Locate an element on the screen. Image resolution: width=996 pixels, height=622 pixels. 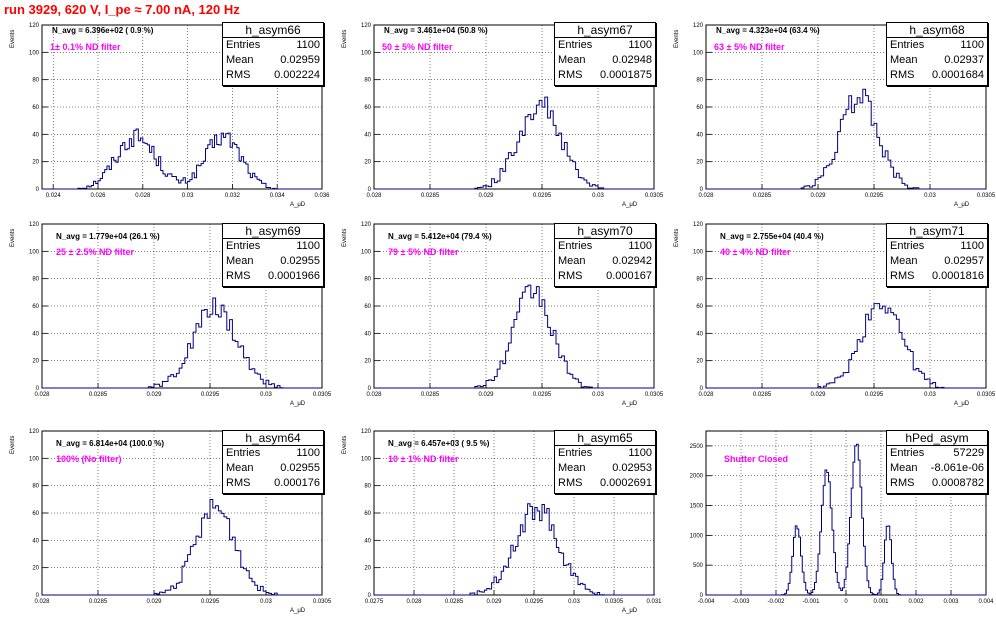
filter-label: 40 ± 4% ND filter is located at coordinates (755, 252).